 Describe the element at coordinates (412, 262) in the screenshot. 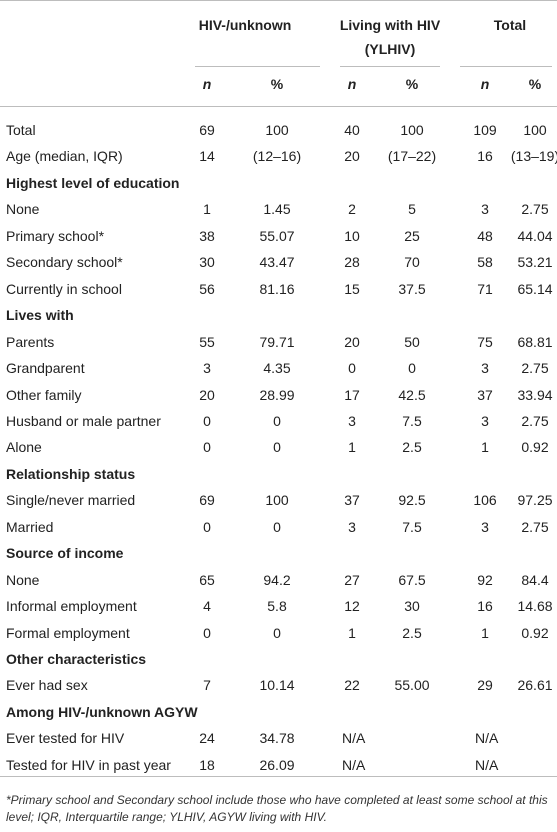

I see `cell: 70` at that location.